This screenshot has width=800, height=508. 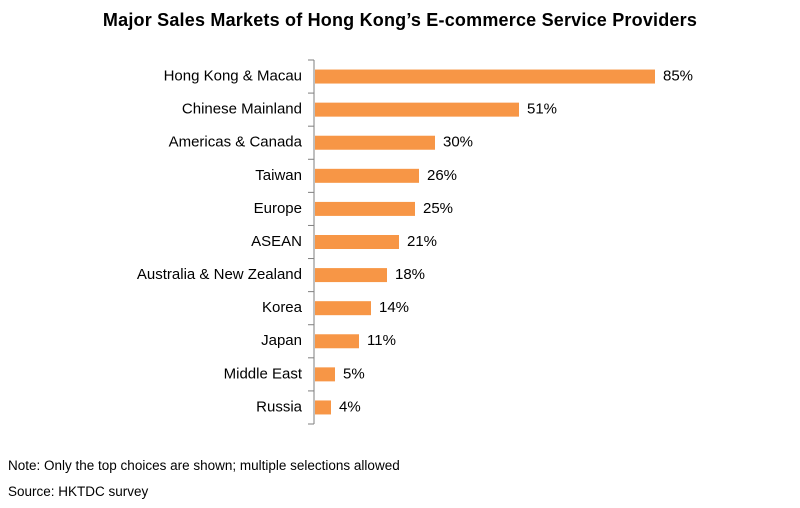 What do you see at coordinates (219, 274) in the screenshot?
I see `category-label: Australia & New Zealand` at bounding box center [219, 274].